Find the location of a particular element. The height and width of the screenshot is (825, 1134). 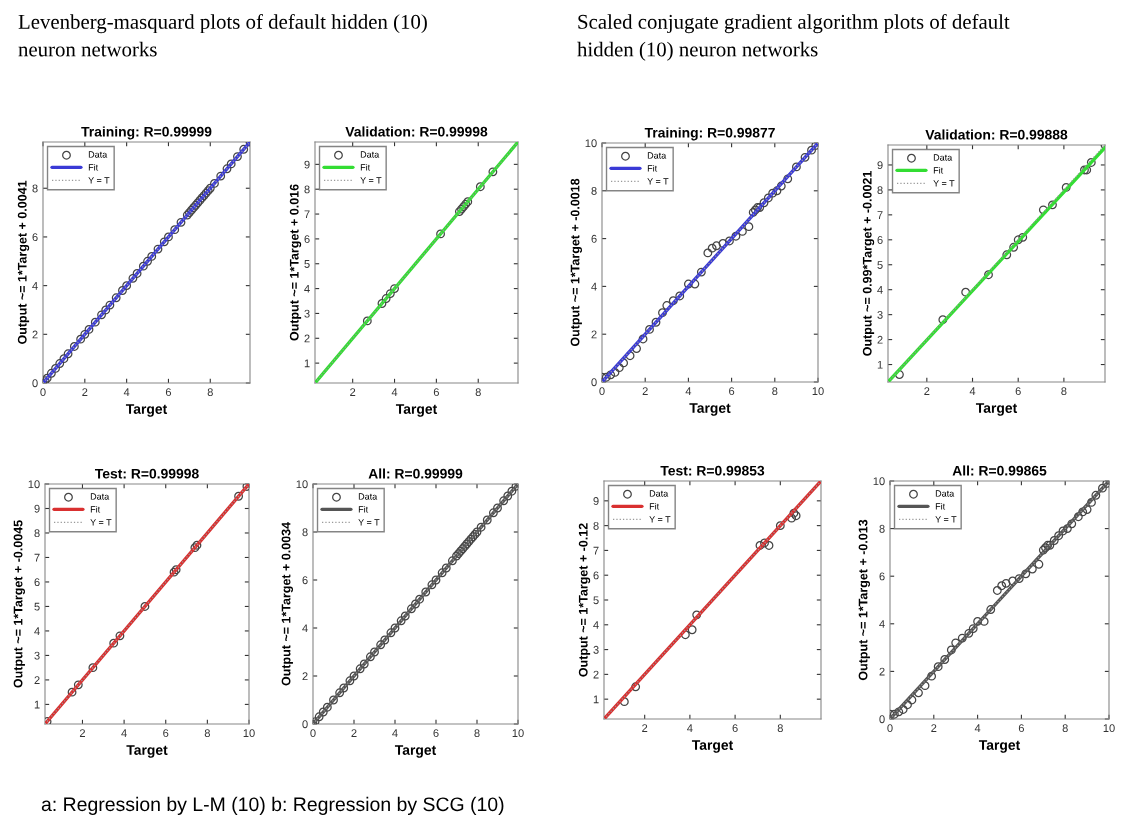

chart-title: All: R=0.99999 is located at coordinates (415, 473).